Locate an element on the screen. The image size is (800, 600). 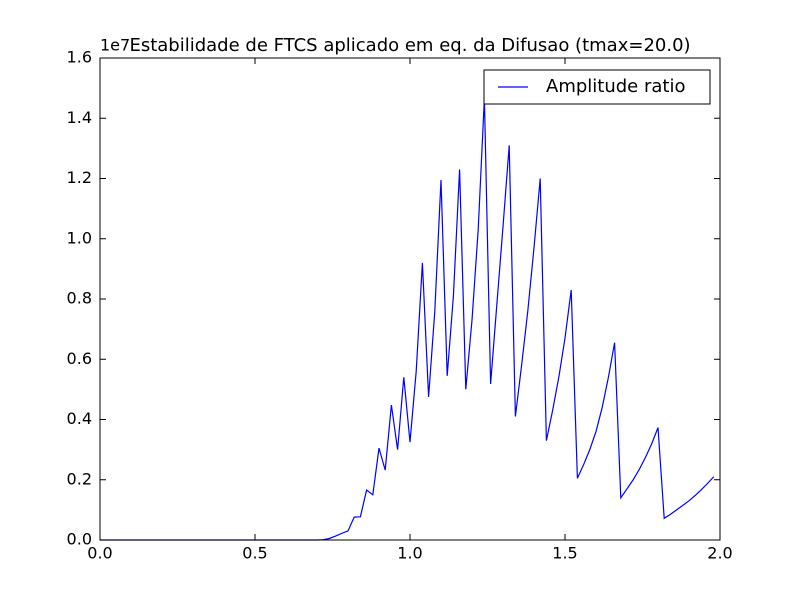
y-tick-label: 0.0 is located at coordinates (79, 539).